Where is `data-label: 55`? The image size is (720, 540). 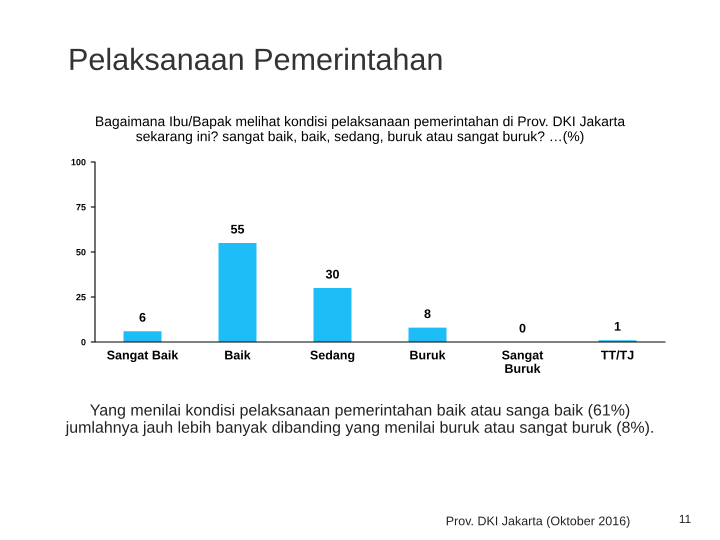 data-label: 55 is located at coordinates (237, 229).